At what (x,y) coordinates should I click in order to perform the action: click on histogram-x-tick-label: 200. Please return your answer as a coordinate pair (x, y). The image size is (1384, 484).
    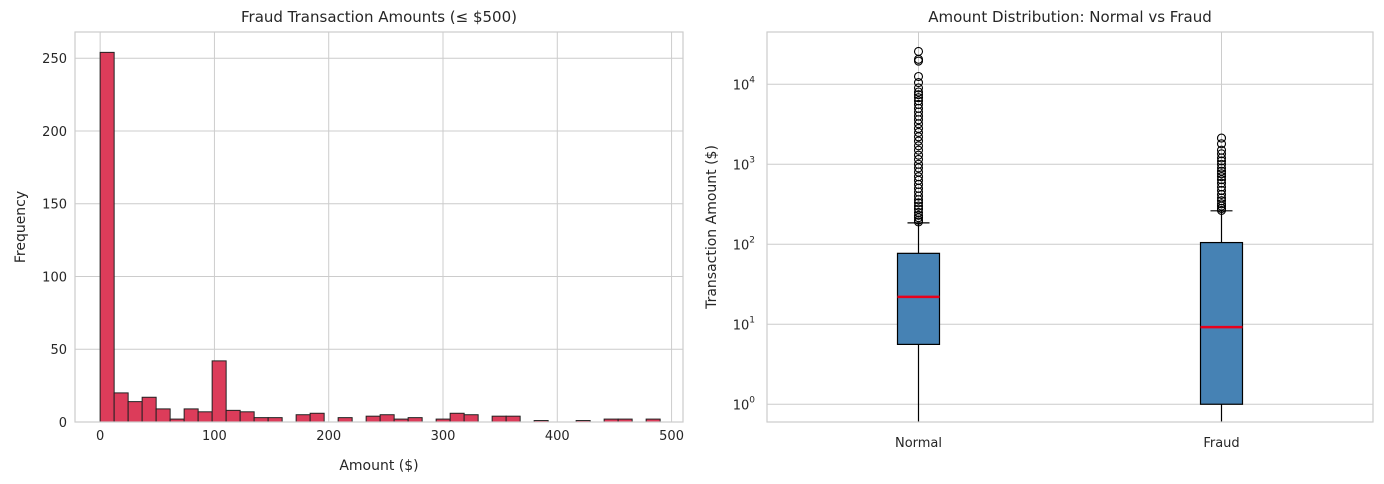
    Looking at the image, I should click on (328, 436).